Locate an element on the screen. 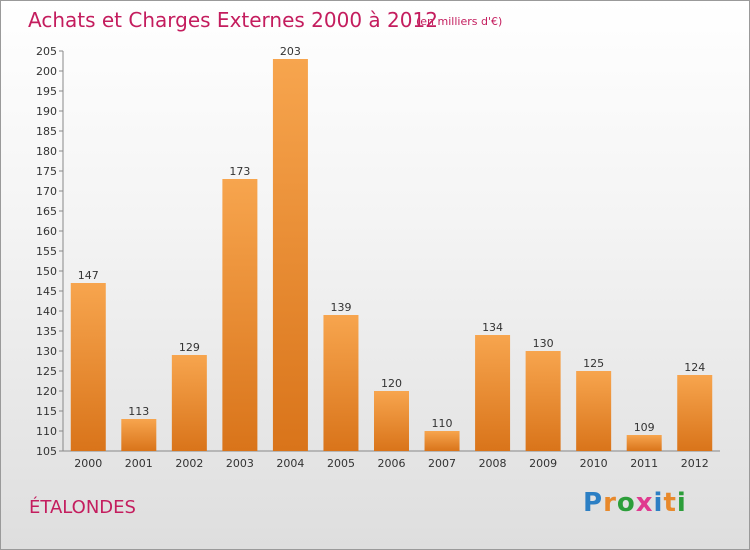 This screenshot has height=550, width=750. chart-unit: (en milliers d'€) is located at coordinates (459, 21).